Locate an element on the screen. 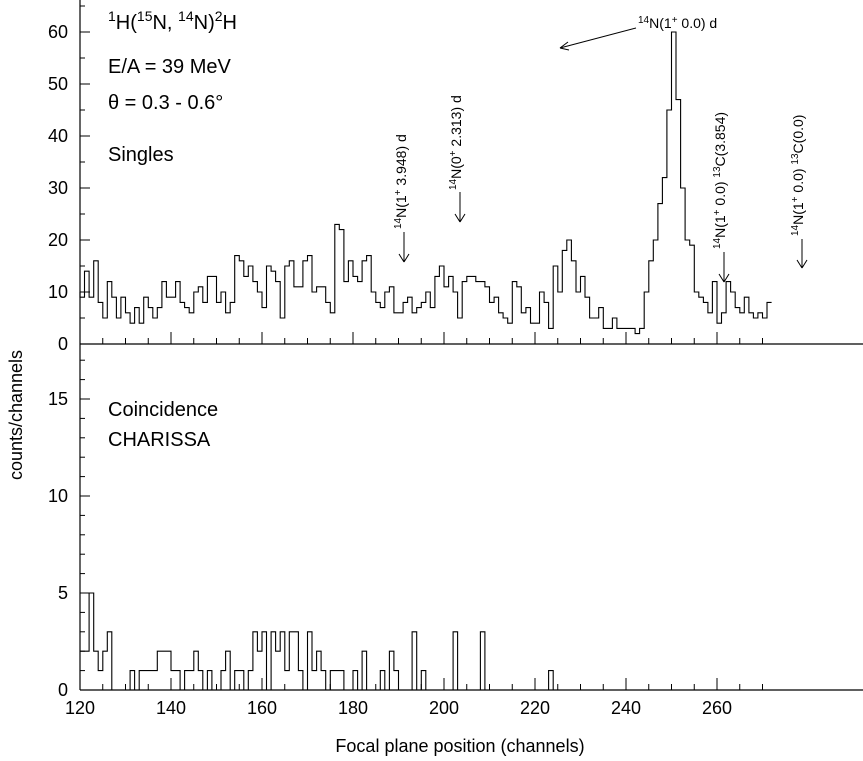  y-tick-label-bottom: 15 is located at coordinates (58, 399).